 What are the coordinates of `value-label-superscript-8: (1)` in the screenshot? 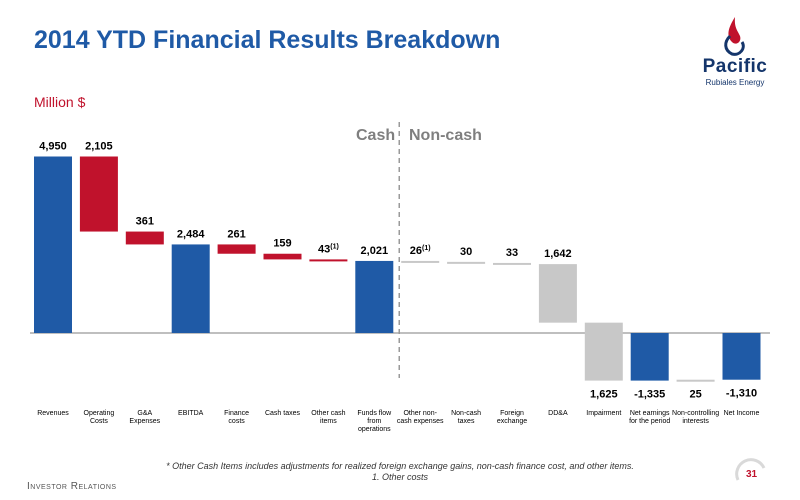 It's located at (426, 248).